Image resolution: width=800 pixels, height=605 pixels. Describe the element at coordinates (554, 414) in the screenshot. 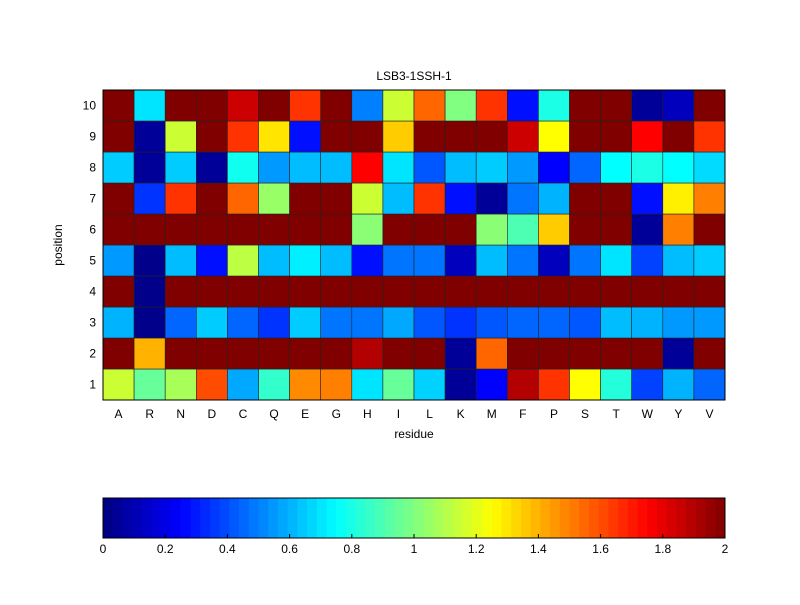

I see `x-tick-label: P` at that location.